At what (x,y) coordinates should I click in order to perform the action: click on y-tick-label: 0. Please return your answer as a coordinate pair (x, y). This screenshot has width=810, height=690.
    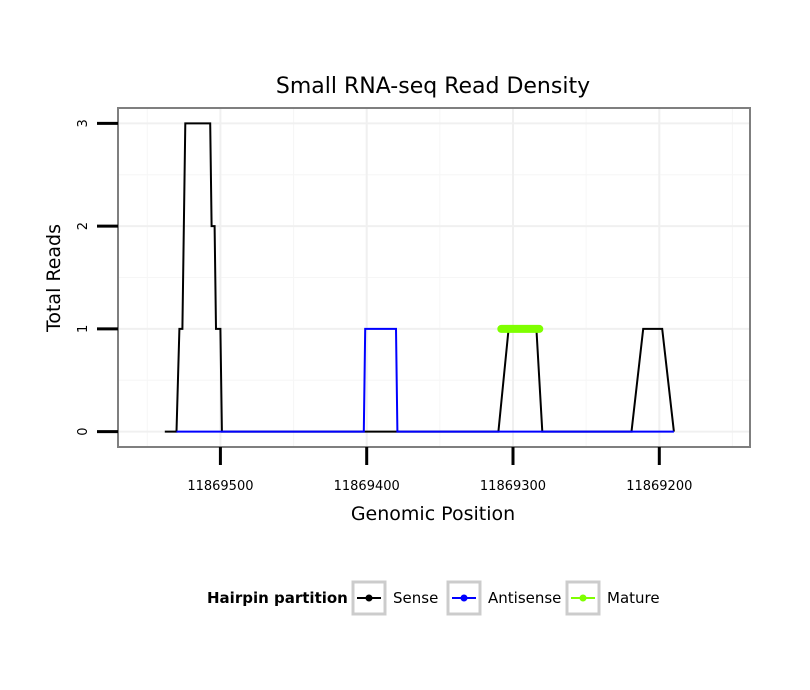
    Looking at the image, I should click on (83, 431).